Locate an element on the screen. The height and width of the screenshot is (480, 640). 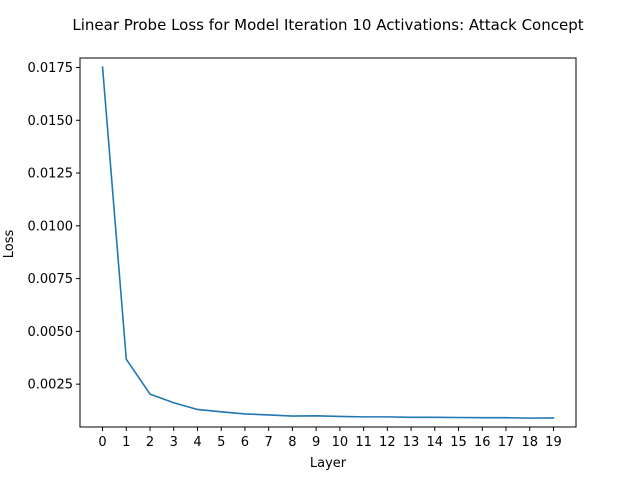
y-tick-label: 0.0100 is located at coordinates (51, 226).